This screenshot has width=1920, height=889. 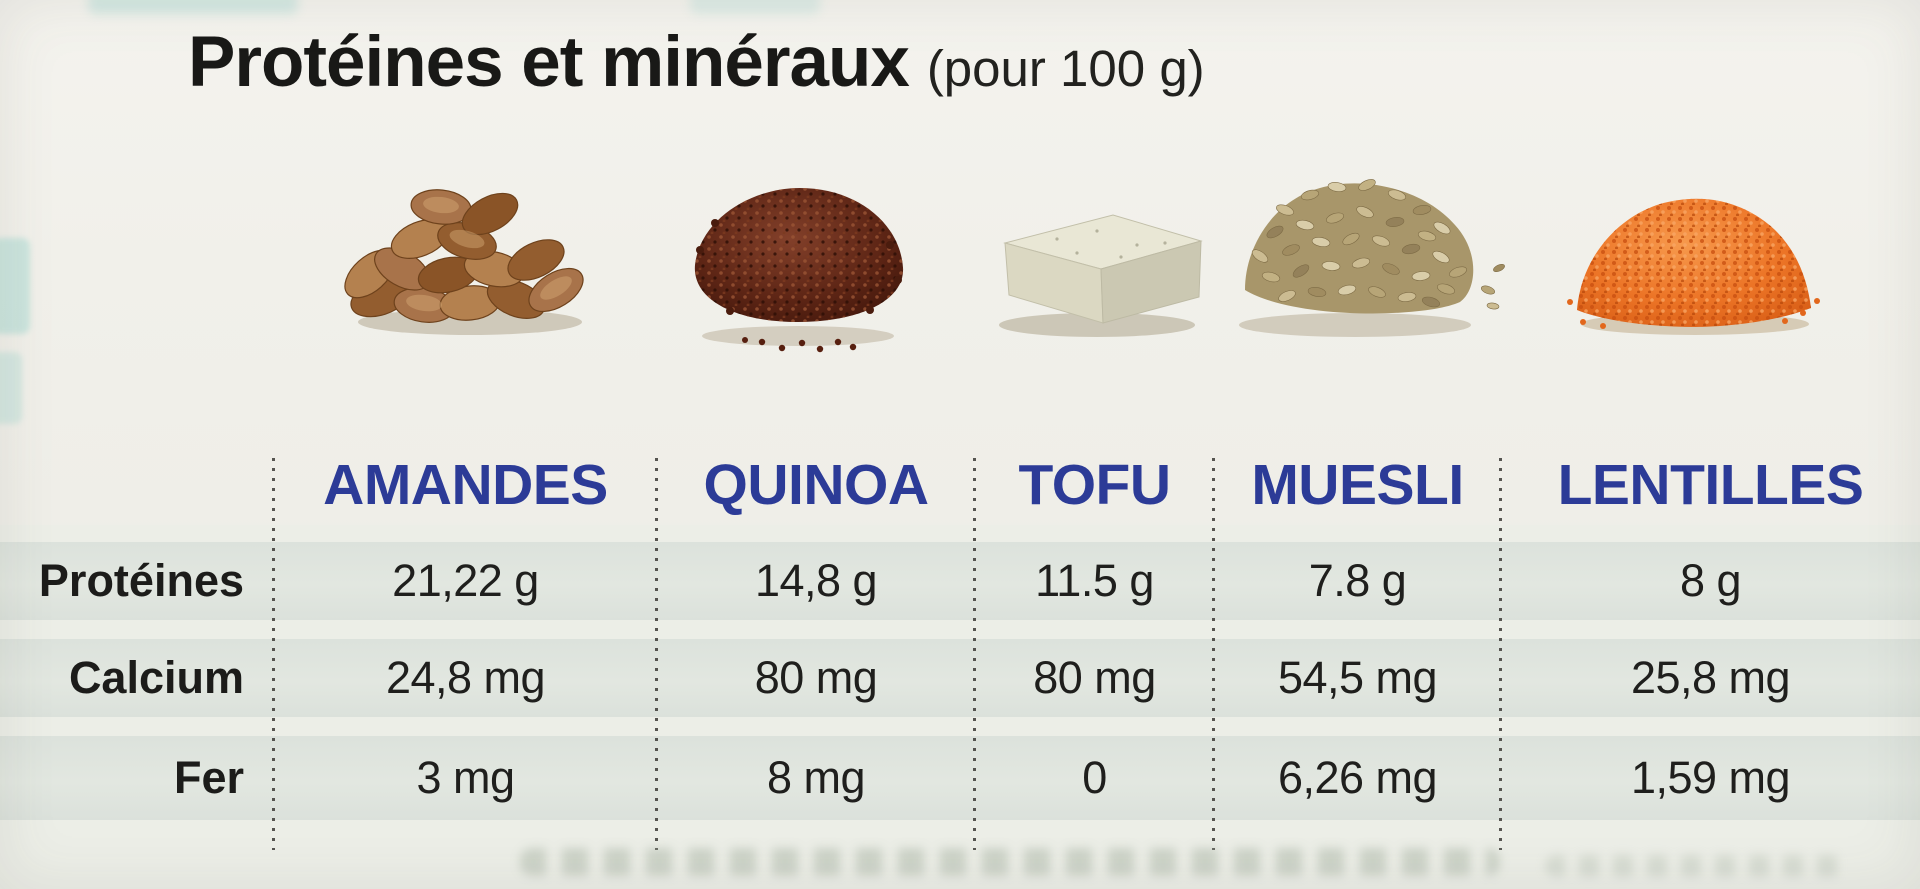 I want to click on cell-value: 6,26 mg, so click(x=1357, y=777).